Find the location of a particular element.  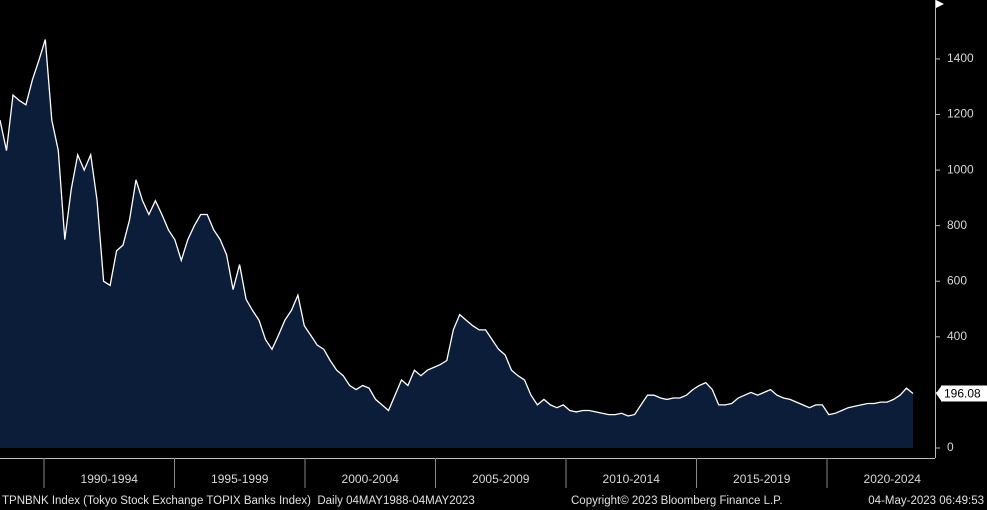

last-value-box is located at coordinates (964, 393).